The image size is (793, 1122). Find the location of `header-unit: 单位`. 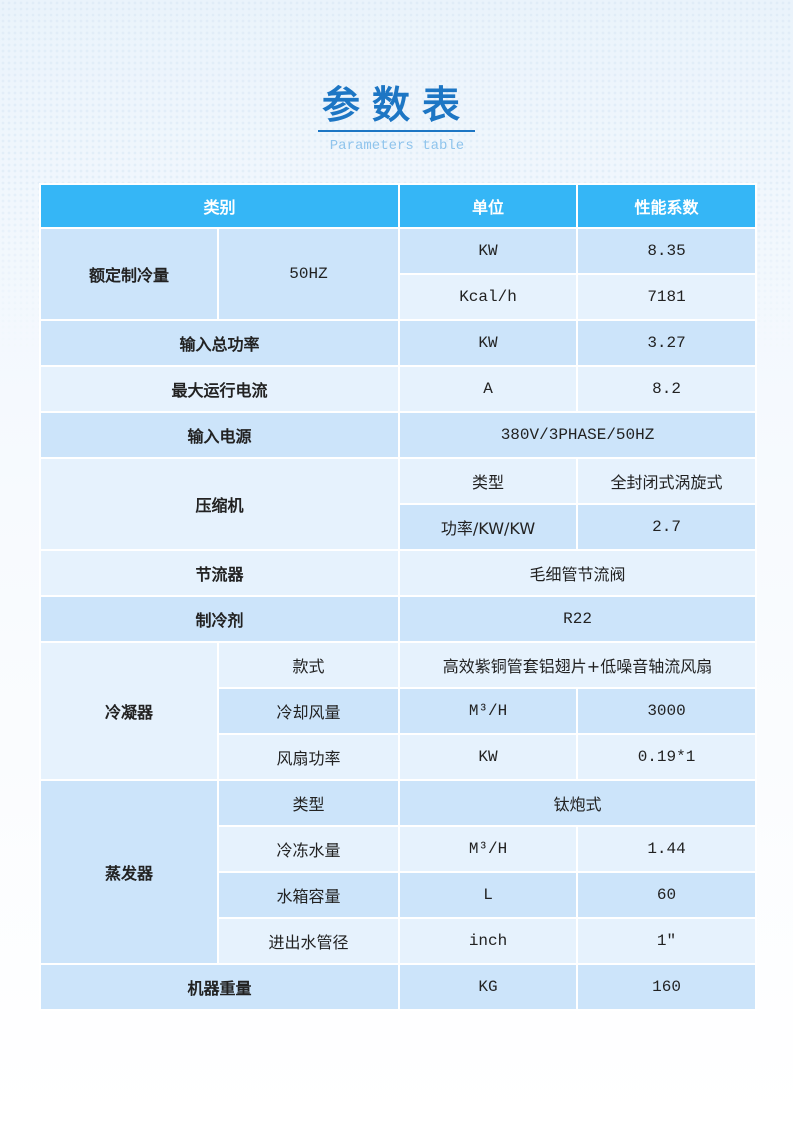

header-unit: 单位 is located at coordinates (488, 206).